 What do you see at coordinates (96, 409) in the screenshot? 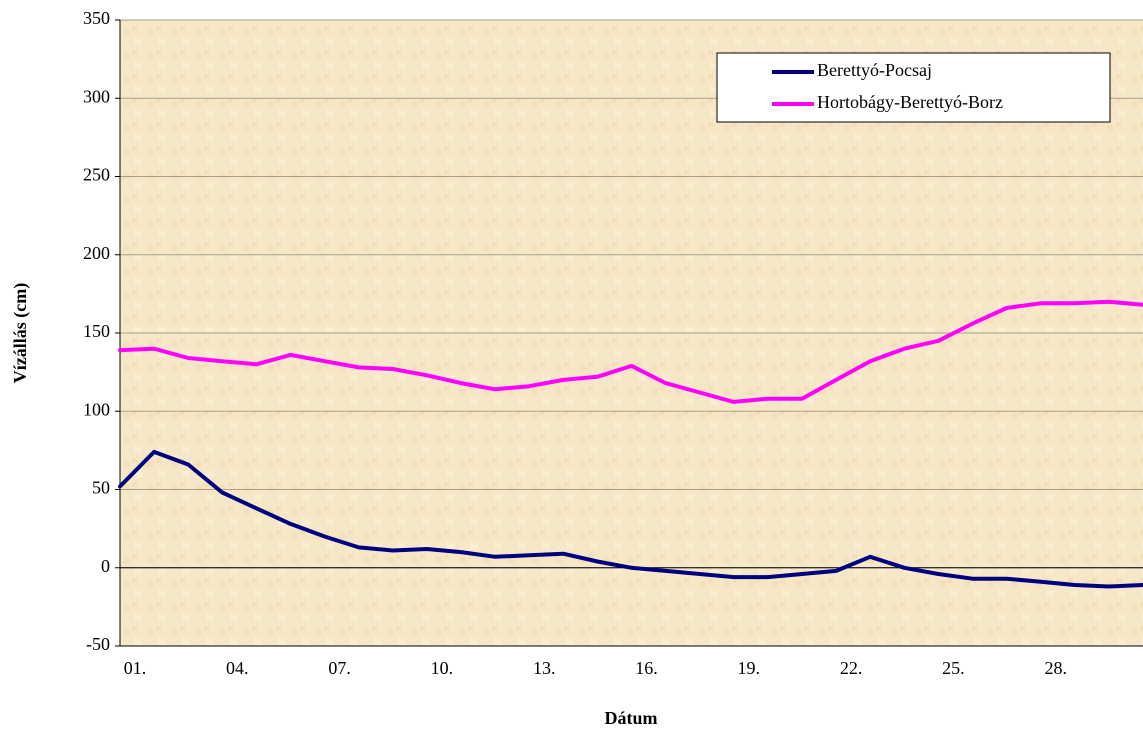
I see `y-tick-label: 100` at bounding box center [96, 409].